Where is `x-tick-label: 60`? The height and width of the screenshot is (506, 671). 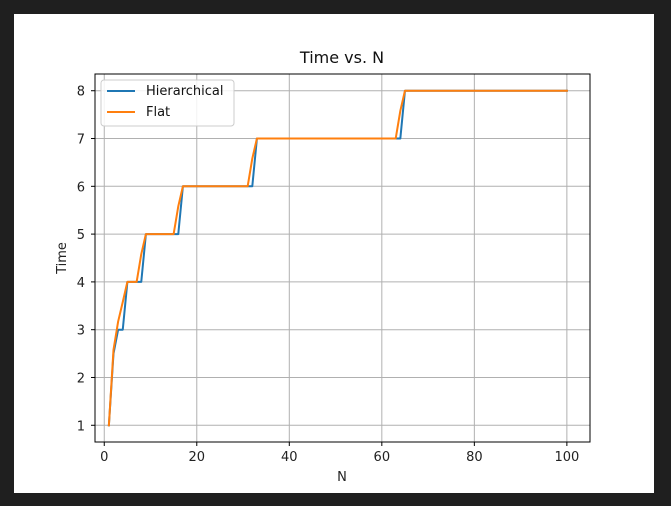
x-tick-label: 60 is located at coordinates (382, 457).